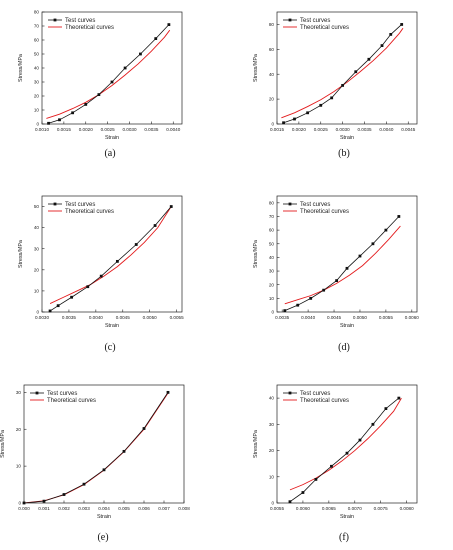  I want to click on x-tick-label: 0.0070, so click(355, 508).